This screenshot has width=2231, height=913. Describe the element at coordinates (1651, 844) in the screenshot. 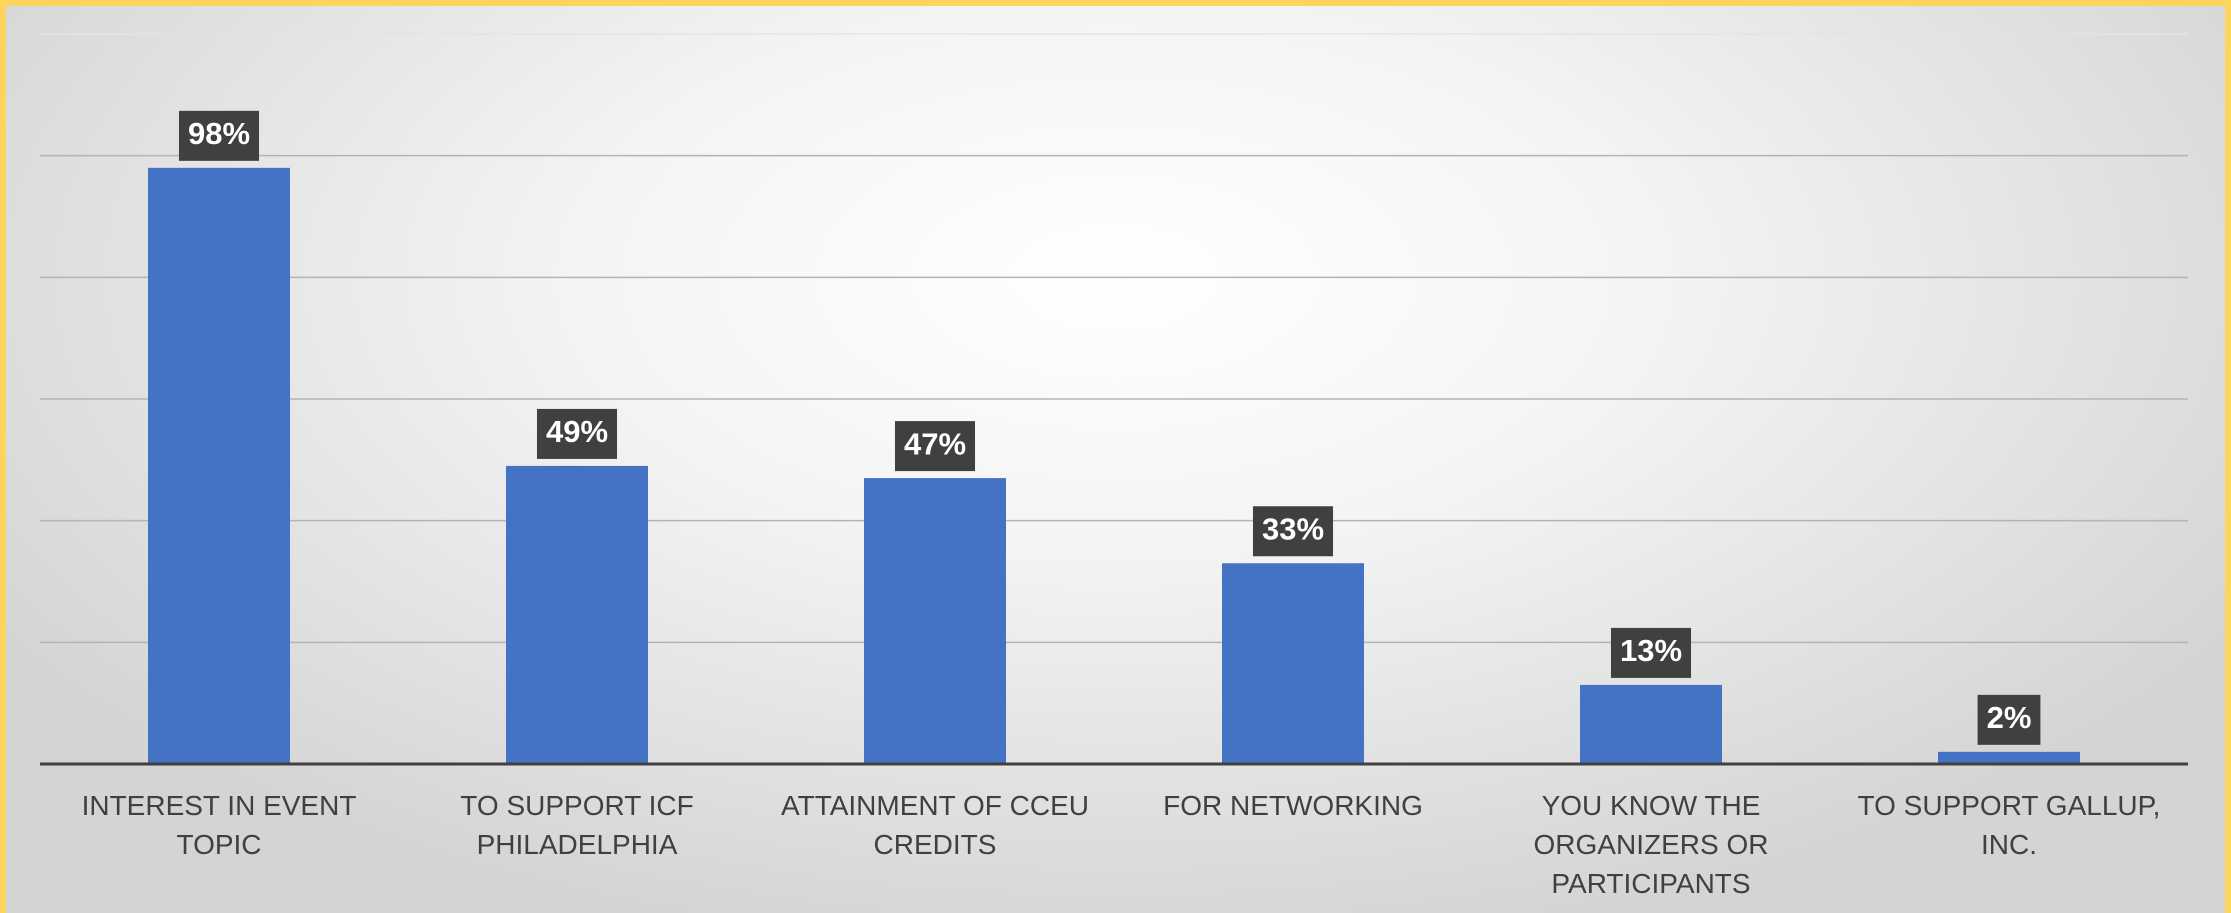

I see `x-tick-label: YOU KNOW THE ORGANIZERS OR PARTICIPANTS` at that location.